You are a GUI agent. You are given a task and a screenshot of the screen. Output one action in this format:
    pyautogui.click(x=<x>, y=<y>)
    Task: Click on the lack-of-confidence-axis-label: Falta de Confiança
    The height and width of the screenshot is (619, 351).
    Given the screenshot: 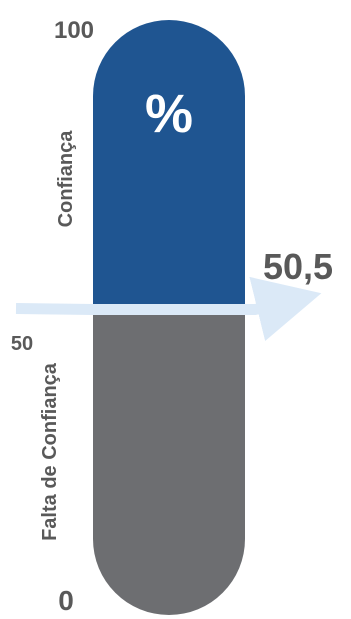 What is the action you would take?
    pyautogui.click(x=50, y=451)
    